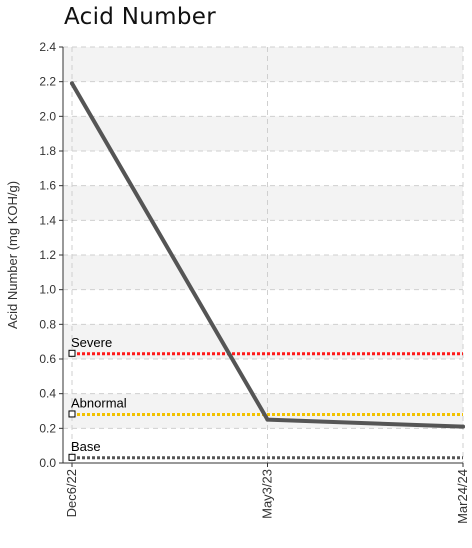 The height and width of the screenshot is (548, 472). Describe the element at coordinates (72, 414) in the screenshot. I see `threshold-marker-abnormal` at that location.